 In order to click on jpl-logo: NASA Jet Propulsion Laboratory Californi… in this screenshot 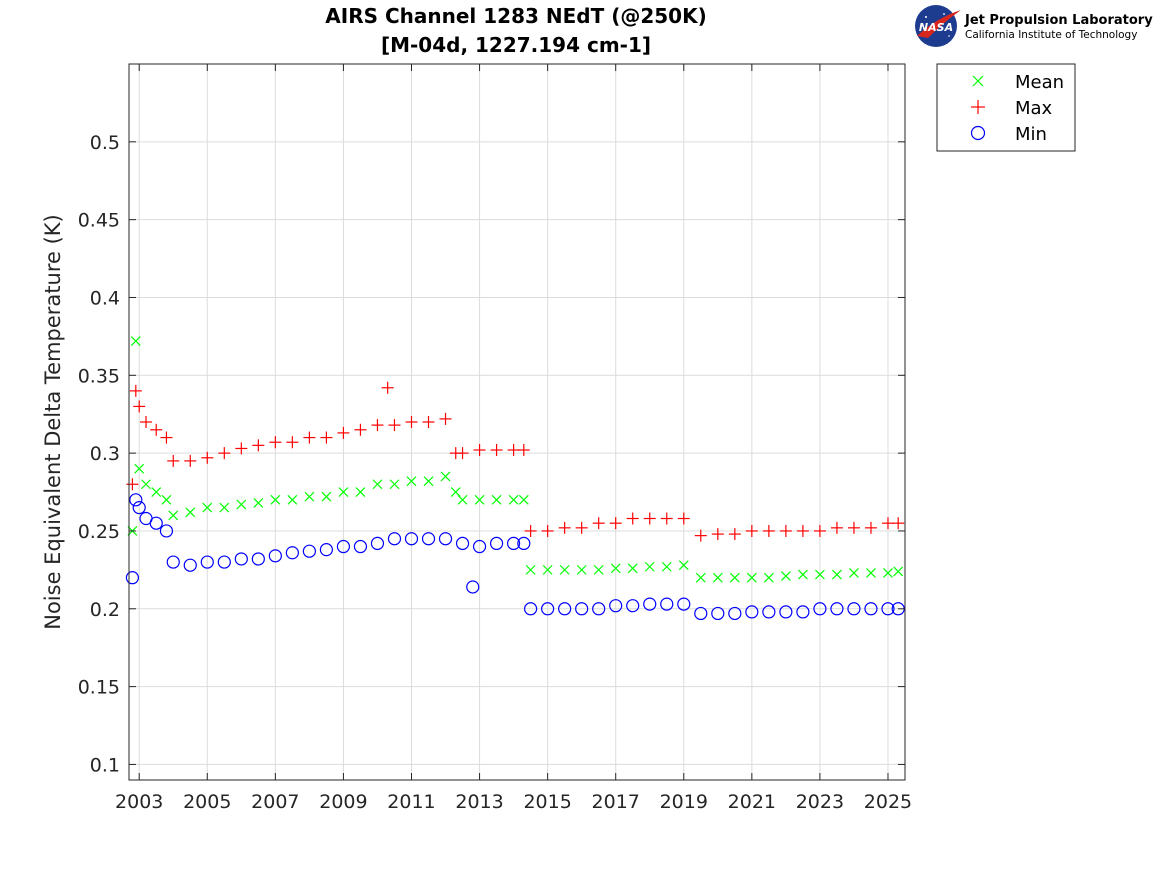, I will do `click(1034, 26)`.